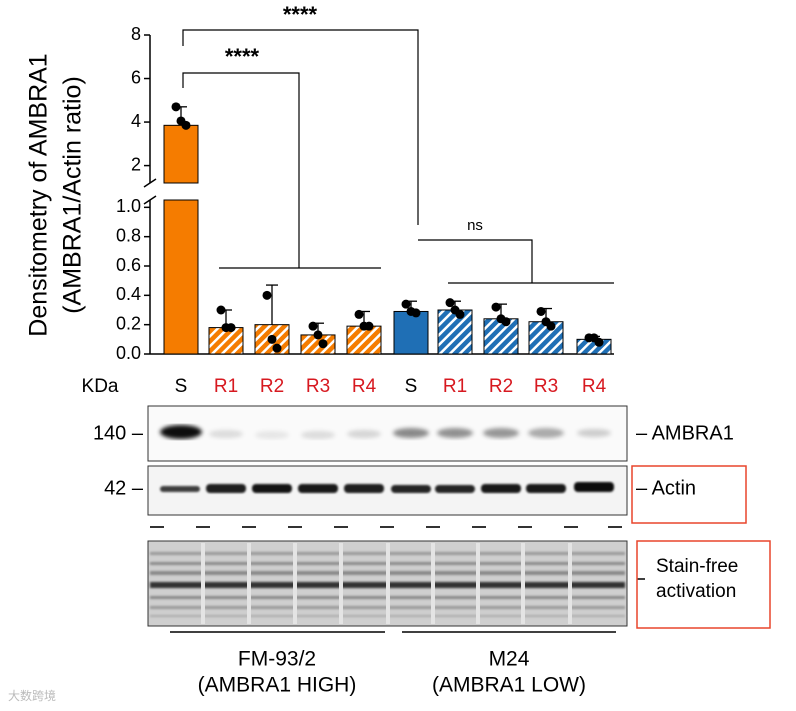 The width and height of the screenshot is (796, 711). What do you see at coordinates (136, 77) in the screenshot?
I see `y-tick-label: 6` at bounding box center [136, 77].